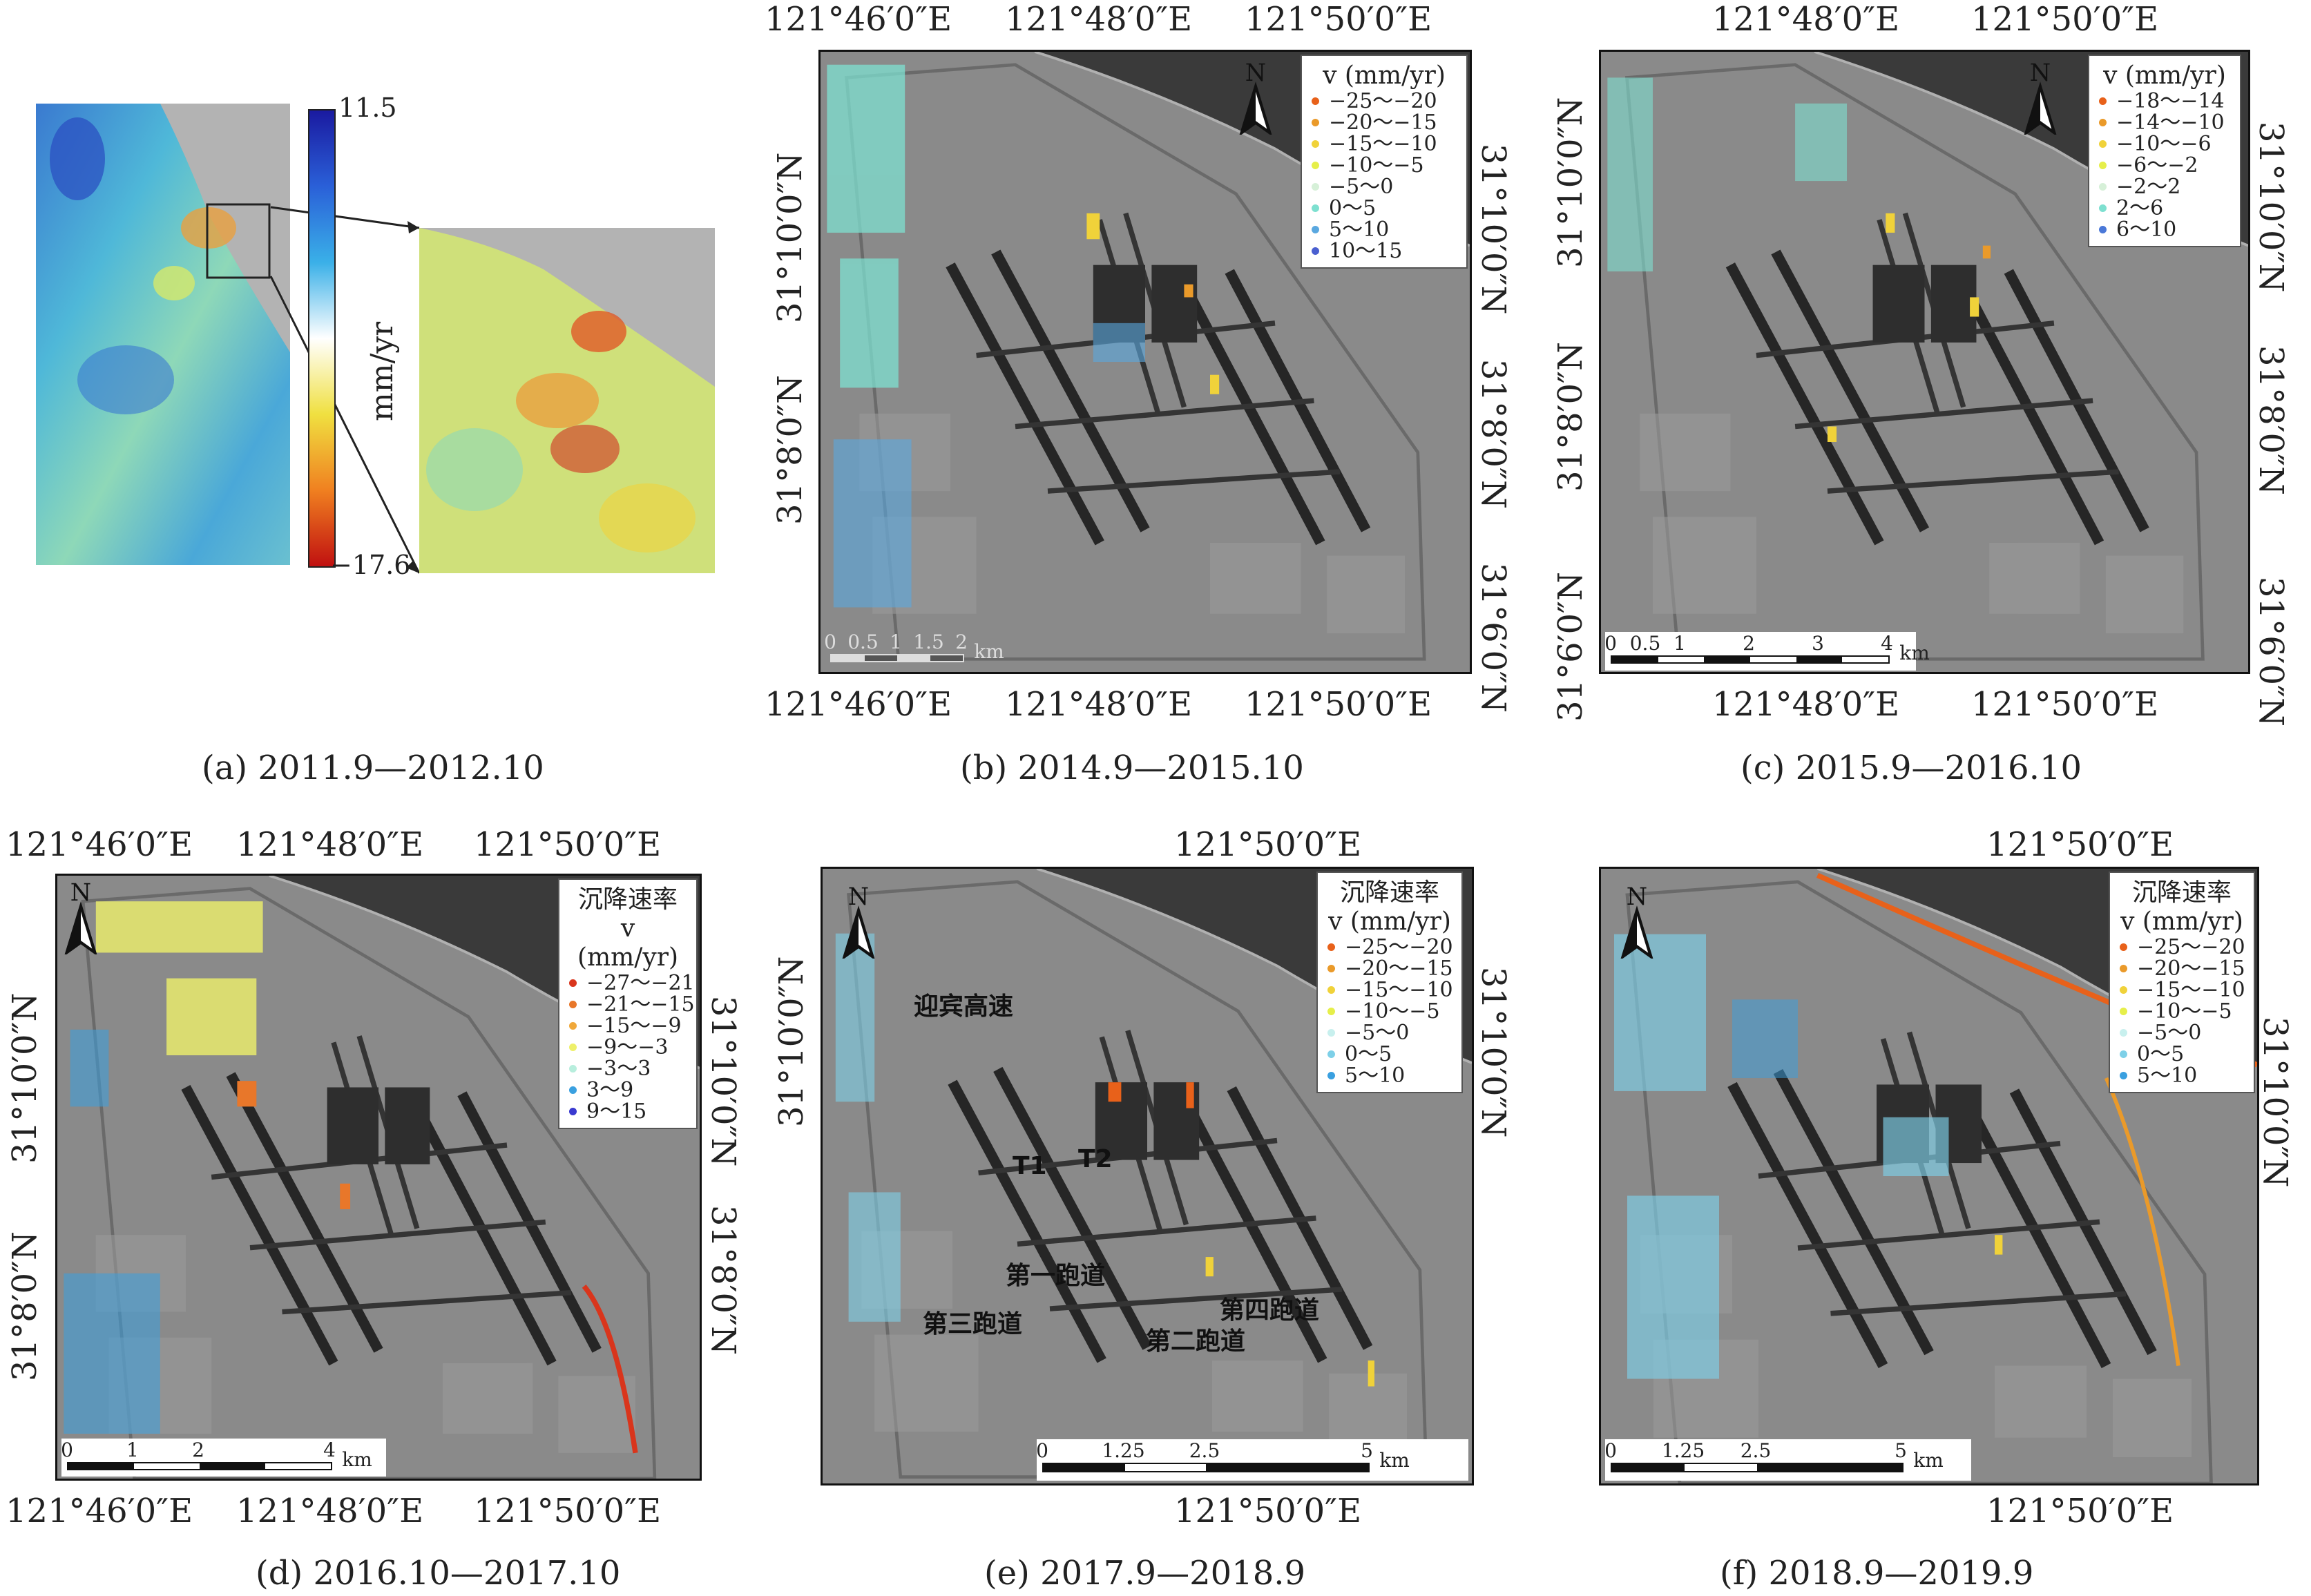 The height and width of the screenshot is (1596, 2311). What do you see at coordinates (1338, 704) in the screenshot?
I see `lon-bottom-3: 121°50′0″E` at bounding box center [1338, 704].